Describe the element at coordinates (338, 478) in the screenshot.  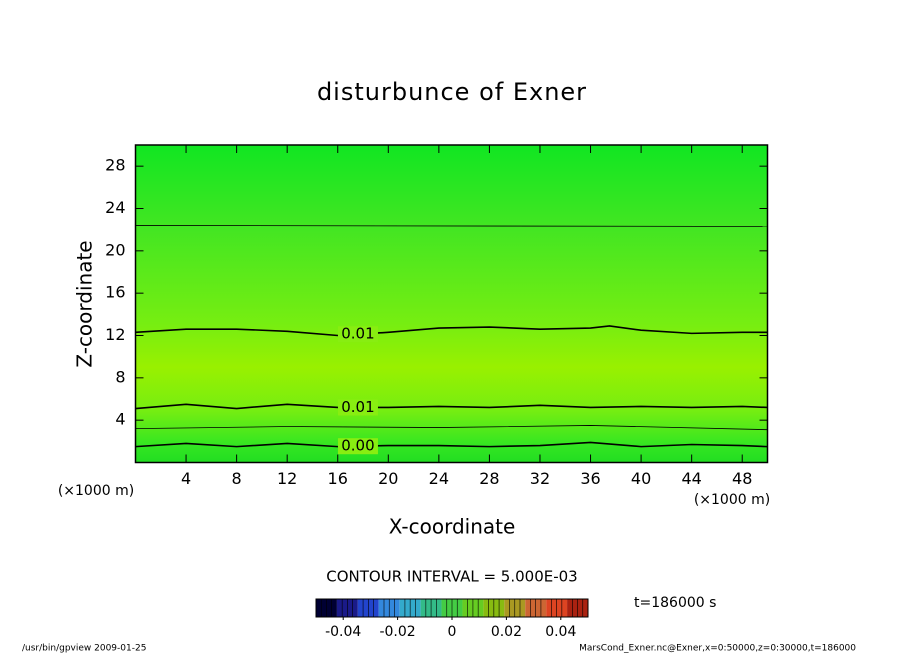
I see `x-tick-label: 16` at that location.